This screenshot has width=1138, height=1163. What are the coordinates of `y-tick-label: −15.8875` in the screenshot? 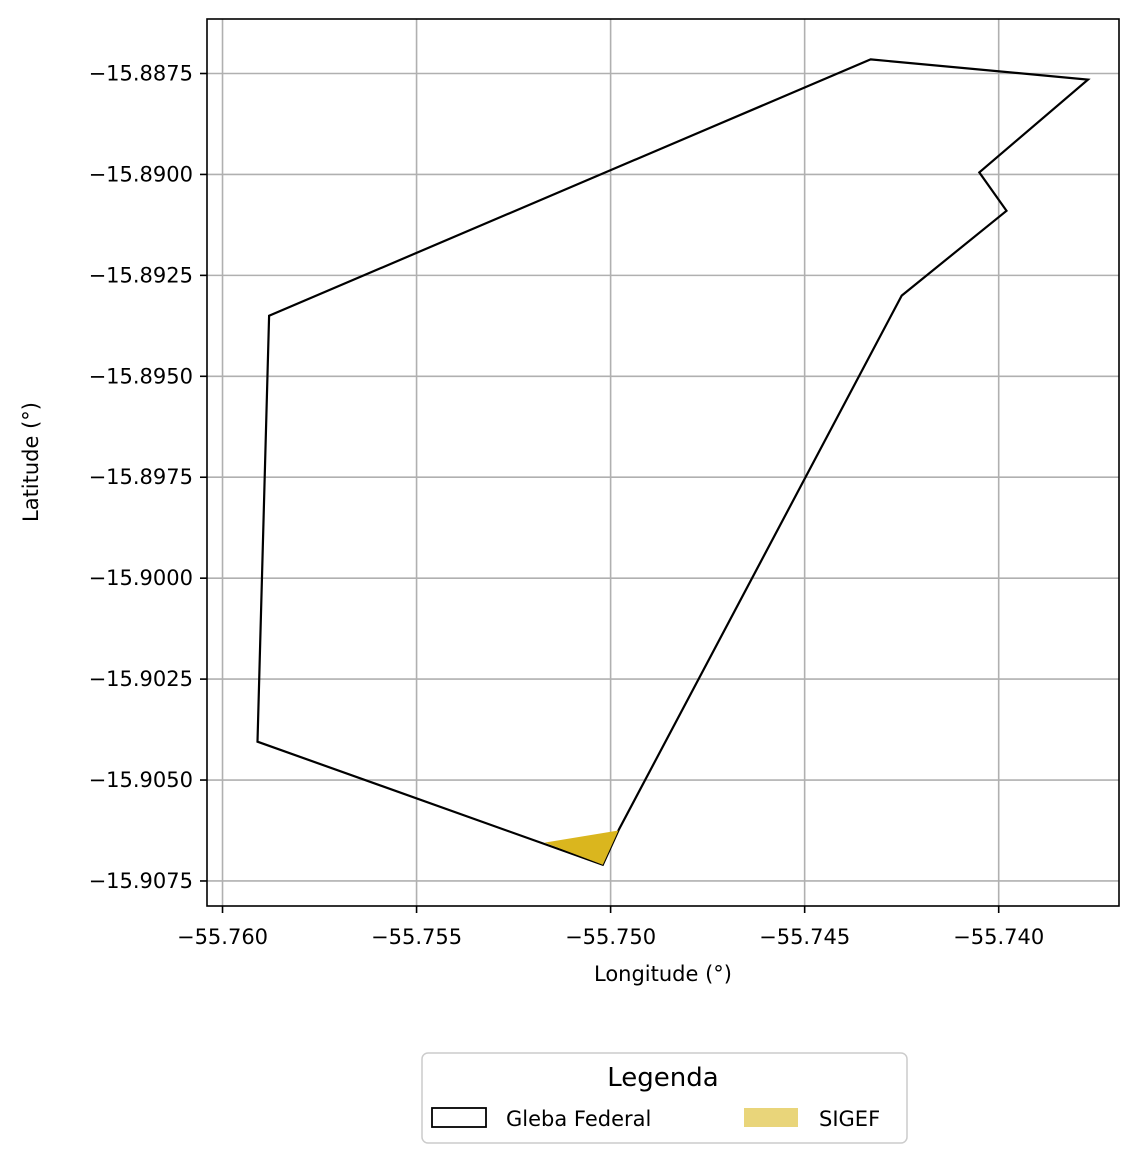 It's located at (141, 74).